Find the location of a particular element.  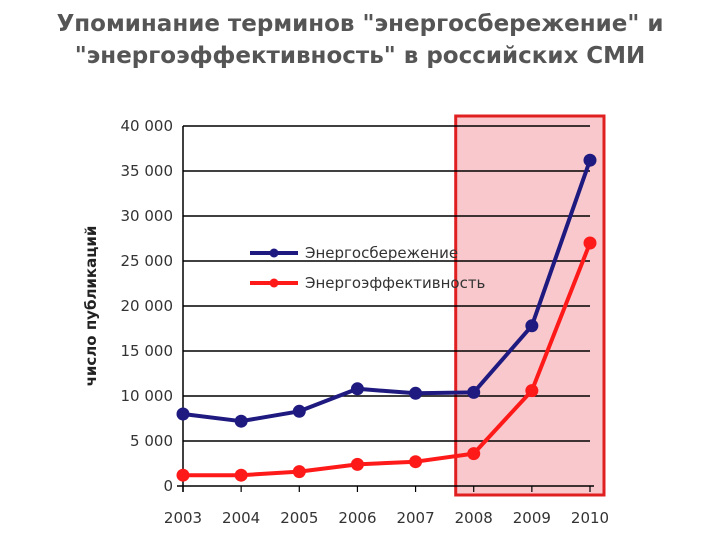

x-tick-label: 2006 is located at coordinates (357, 518).